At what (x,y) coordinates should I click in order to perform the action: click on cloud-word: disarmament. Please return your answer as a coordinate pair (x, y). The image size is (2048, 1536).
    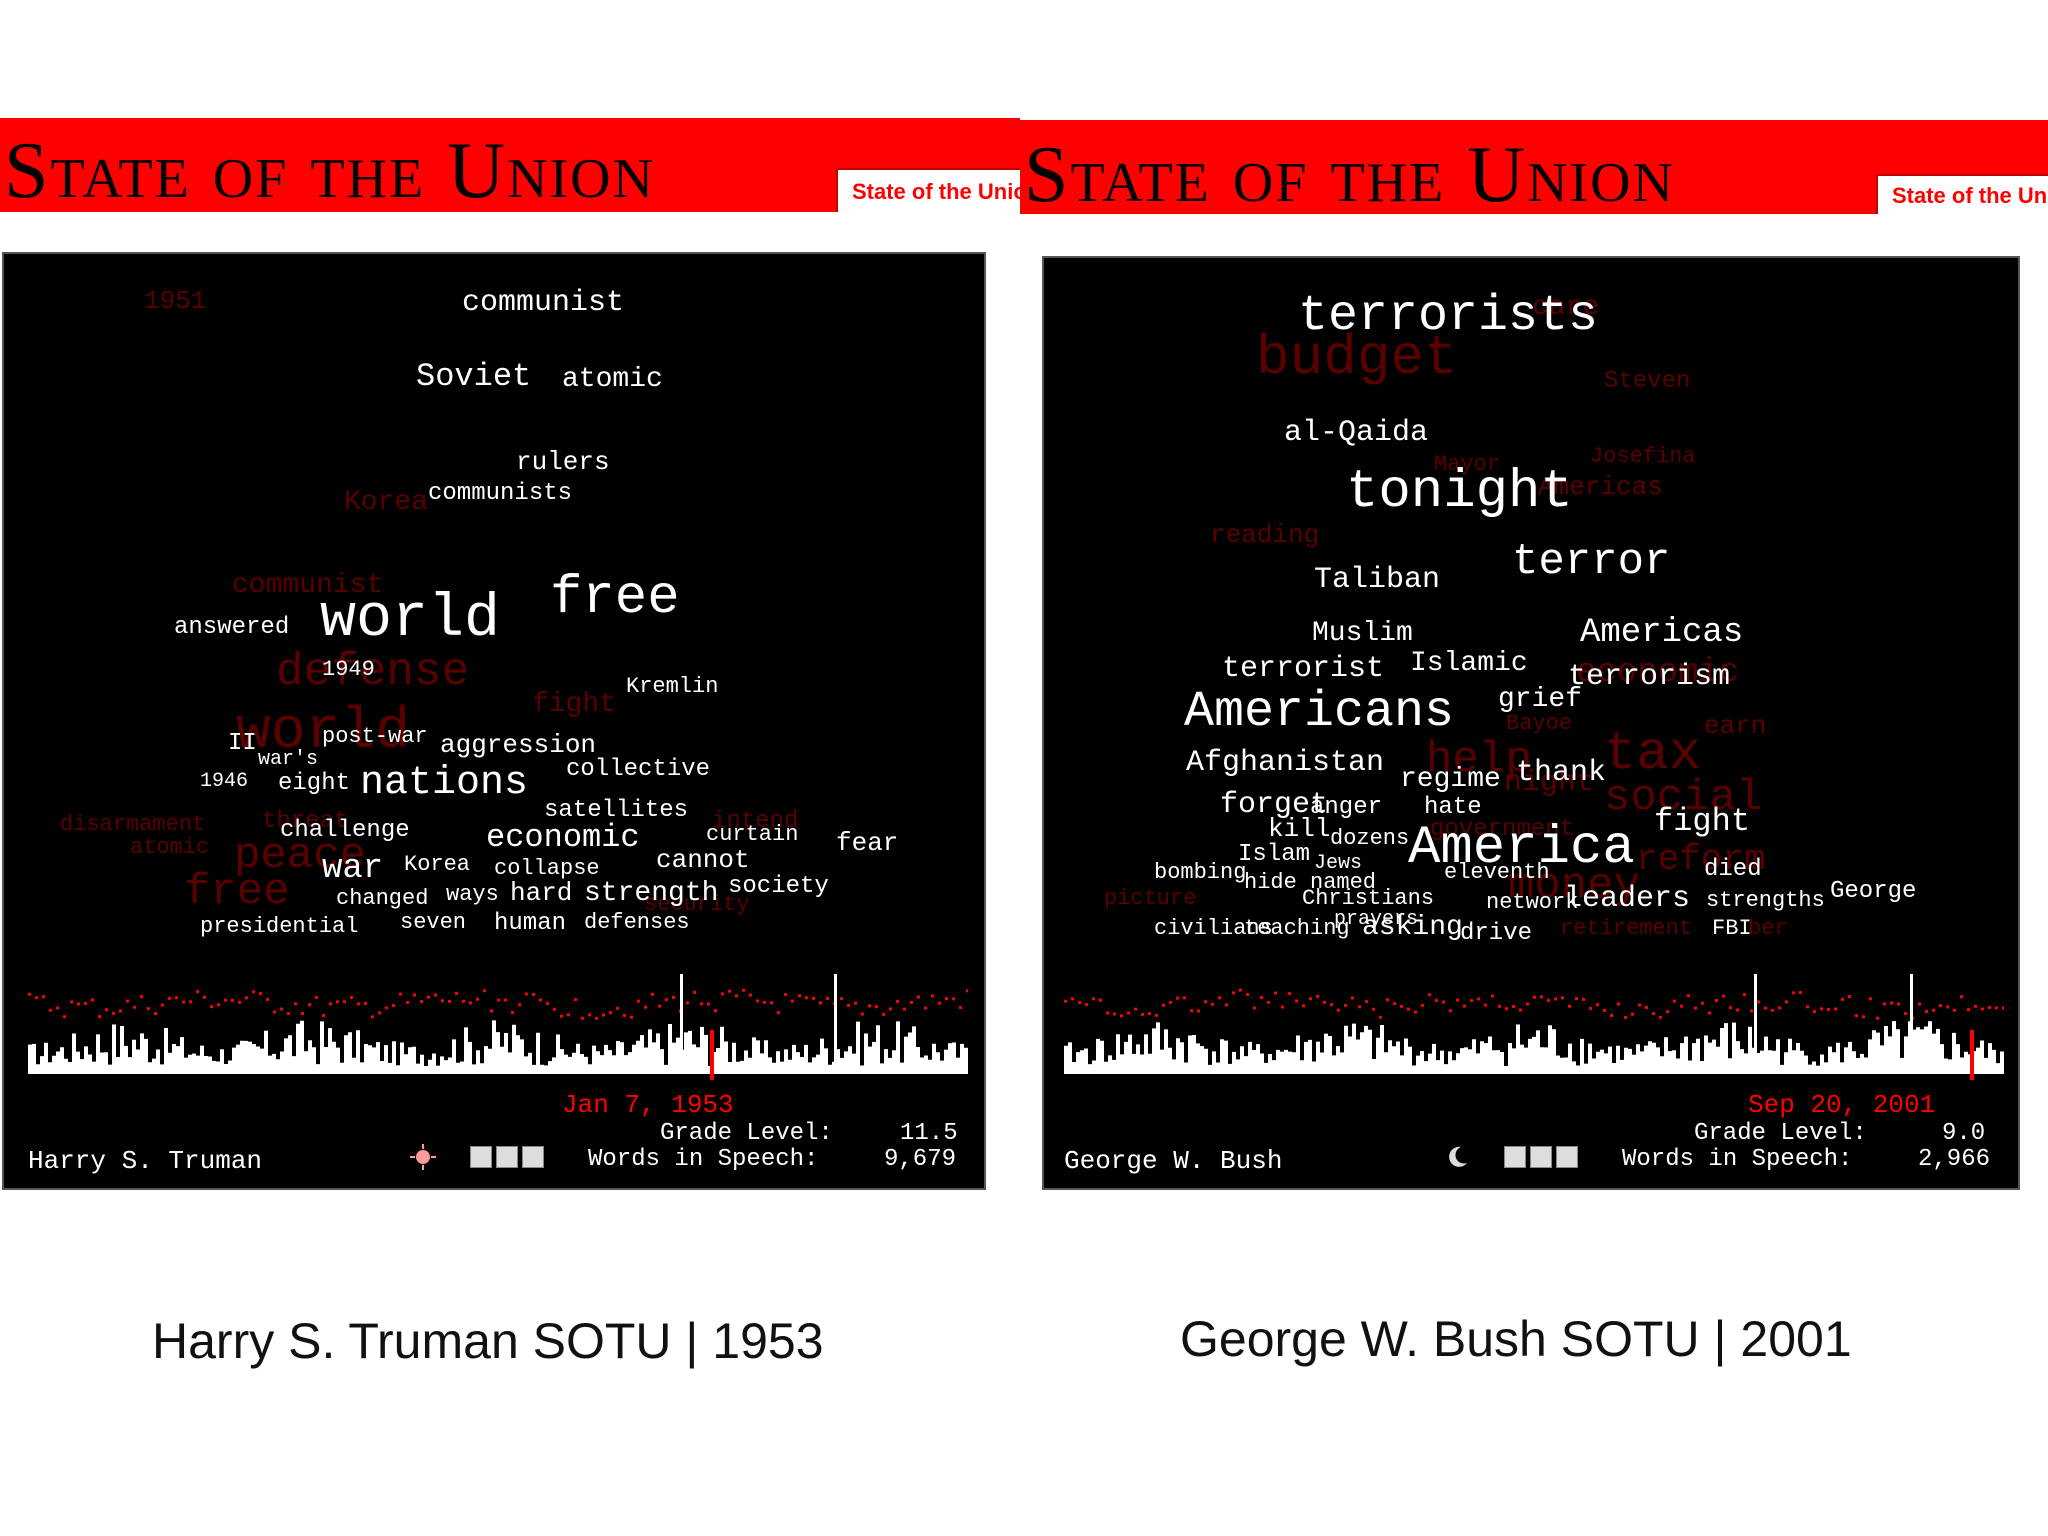
    Looking at the image, I should click on (133, 824).